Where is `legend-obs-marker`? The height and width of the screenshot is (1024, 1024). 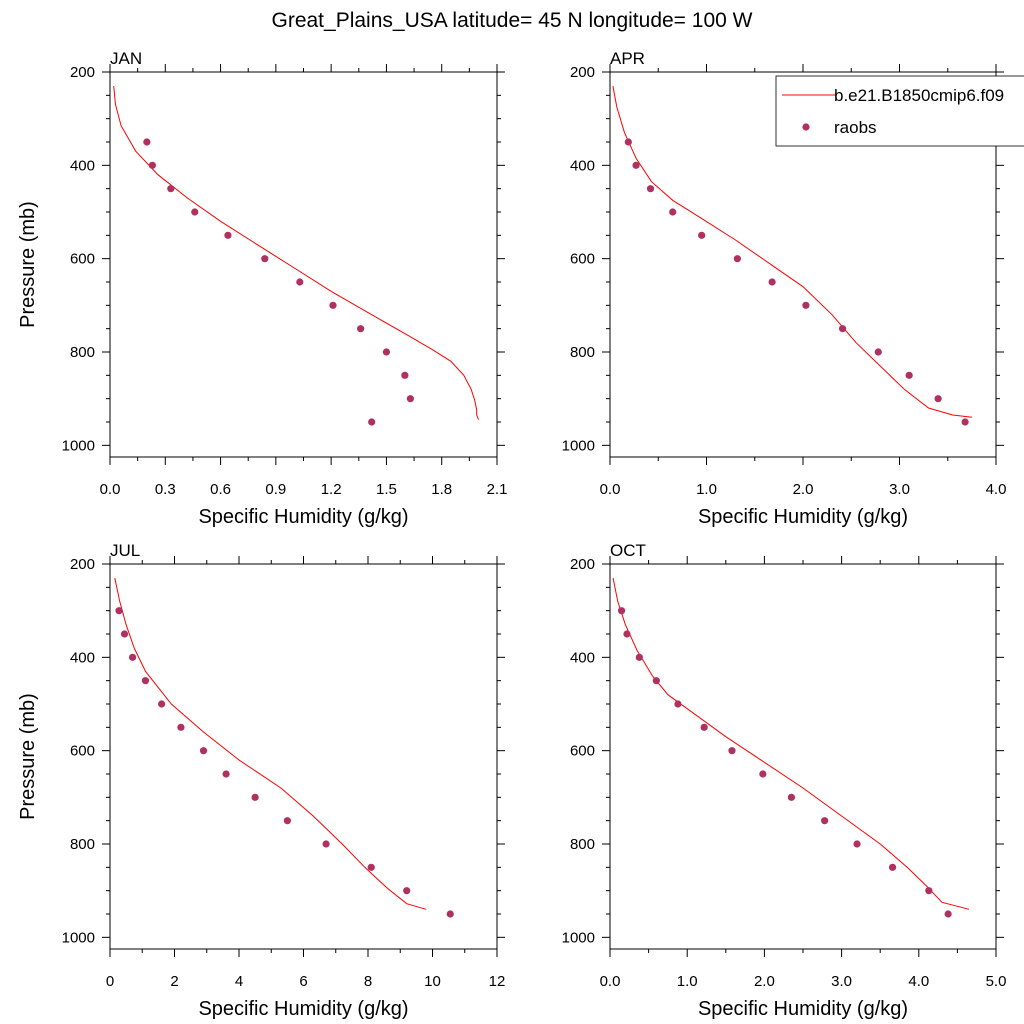
legend-obs-marker is located at coordinates (806, 127).